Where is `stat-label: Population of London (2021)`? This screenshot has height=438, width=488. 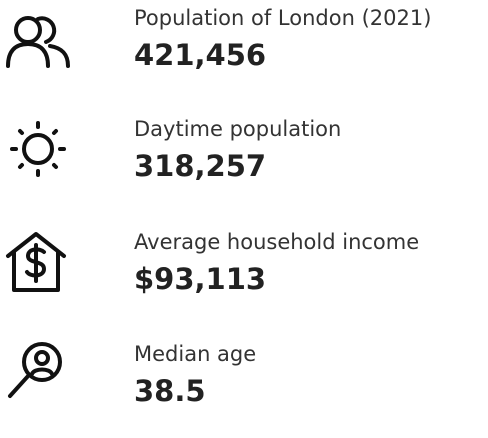 stat-label: Population of London (2021) is located at coordinates (283, 18).